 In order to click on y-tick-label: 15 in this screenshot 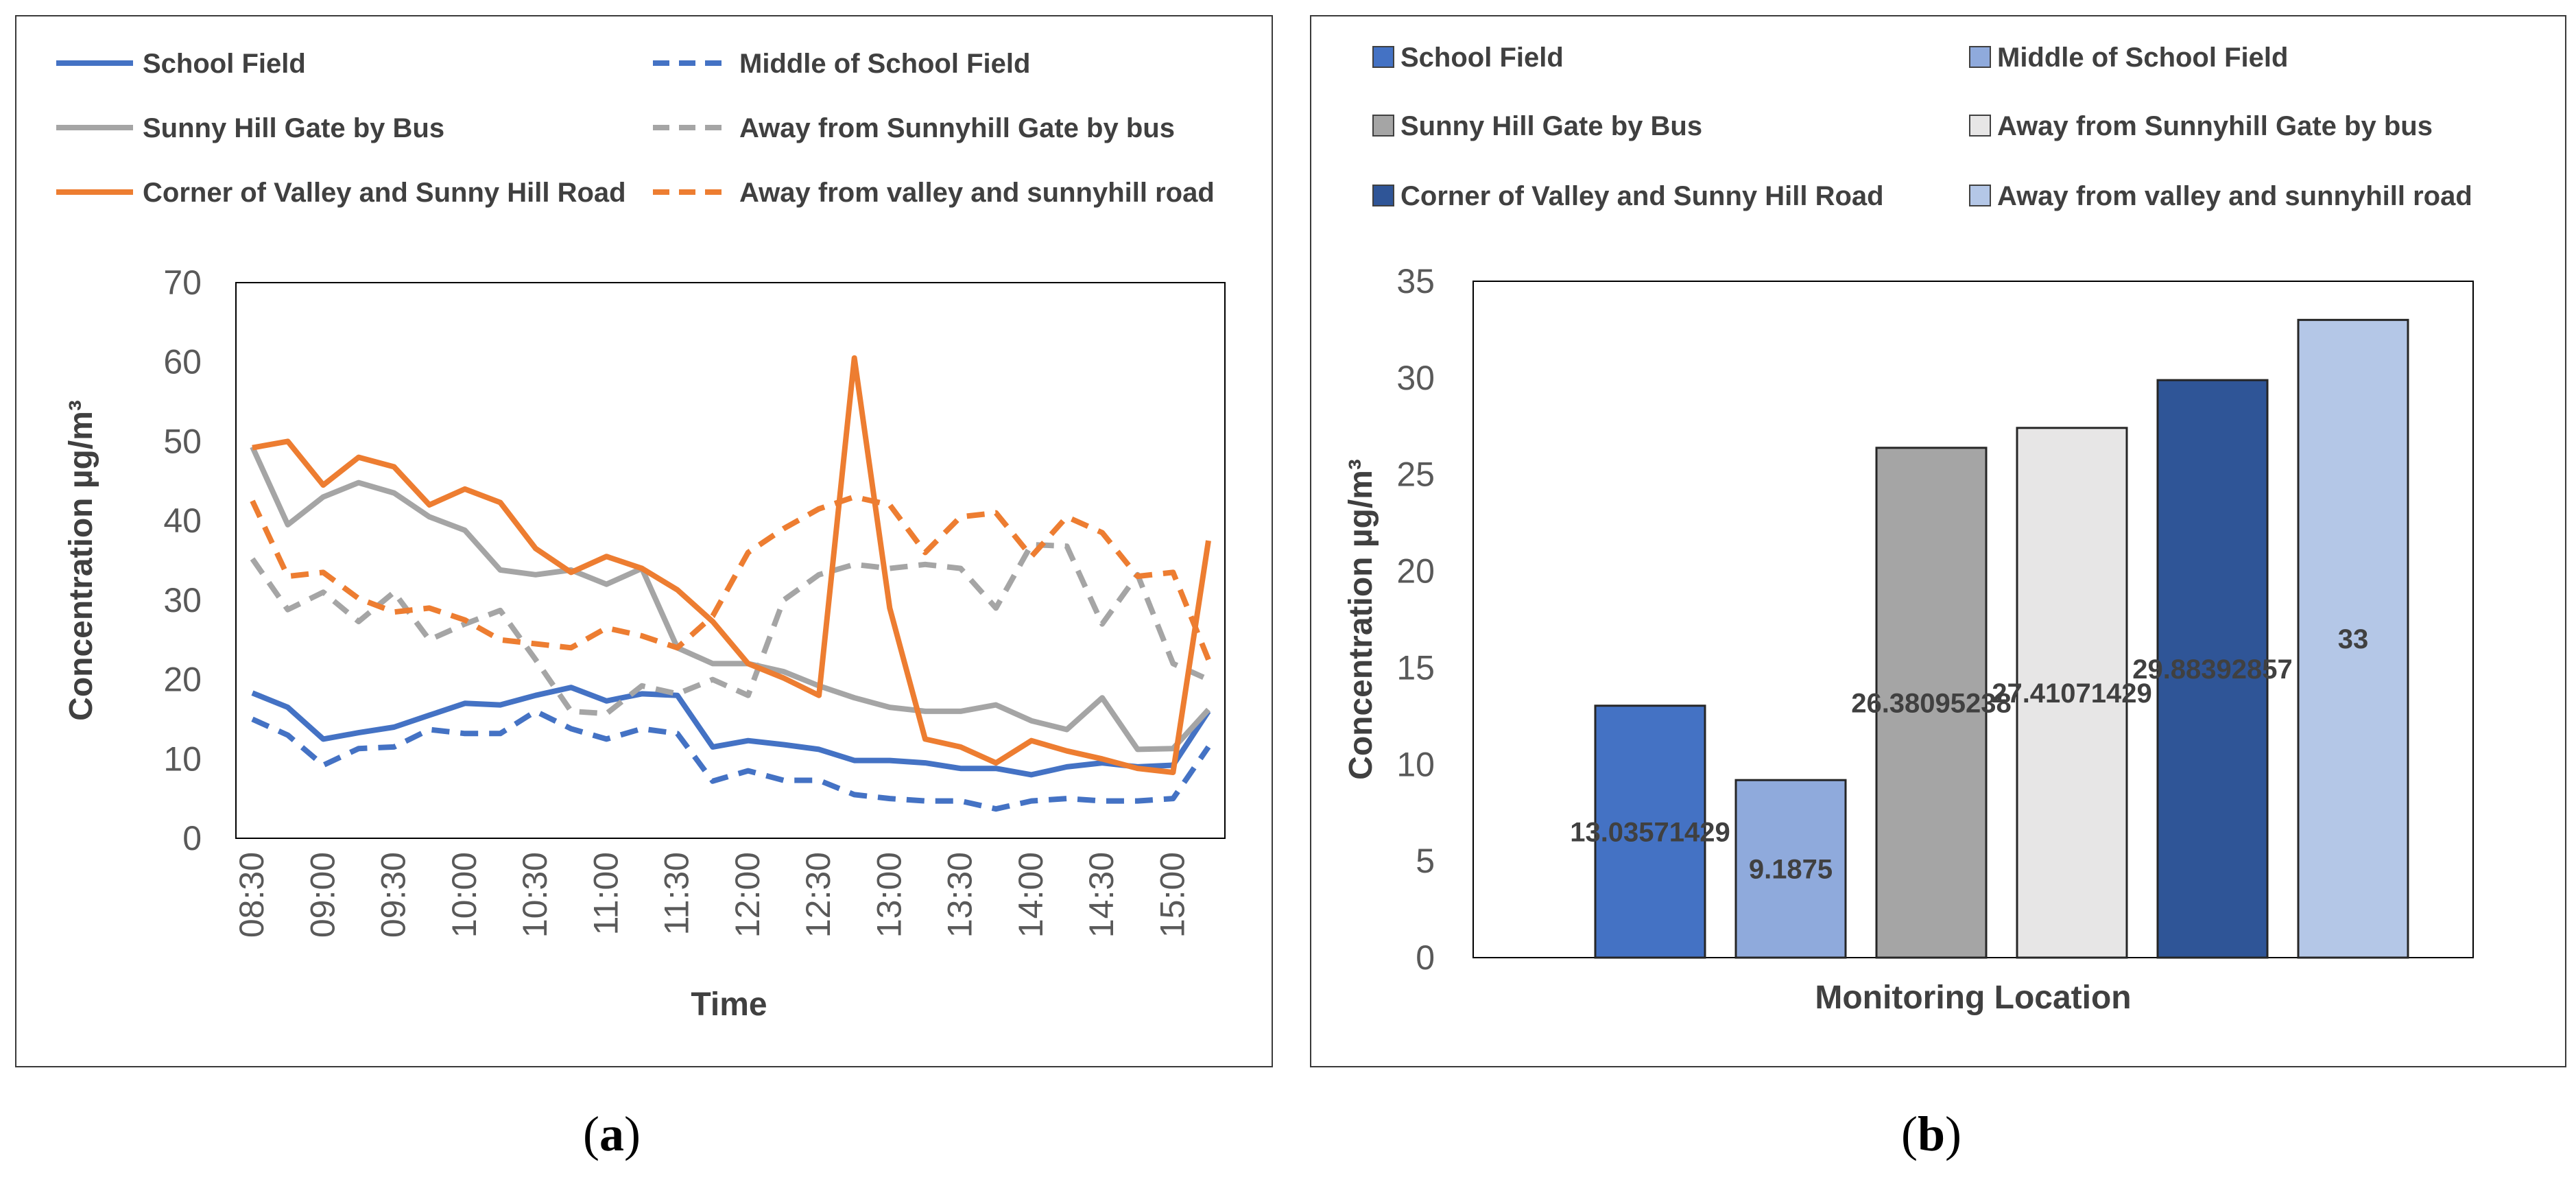, I will do `click(1416, 667)`.